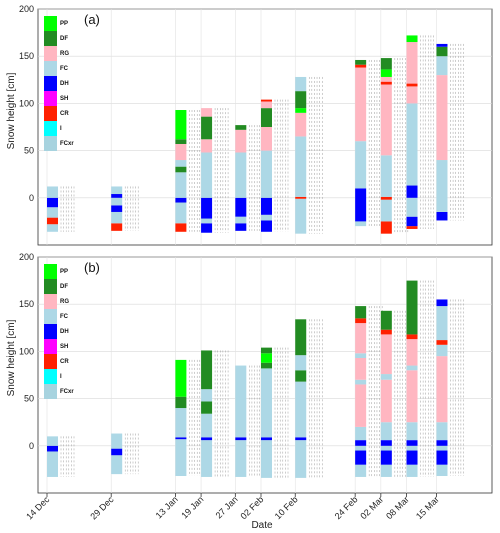  What do you see at coordinates (397, 507) in the screenshot?
I see `x-tick-label: 08 Mar` at bounding box center [397, 507].